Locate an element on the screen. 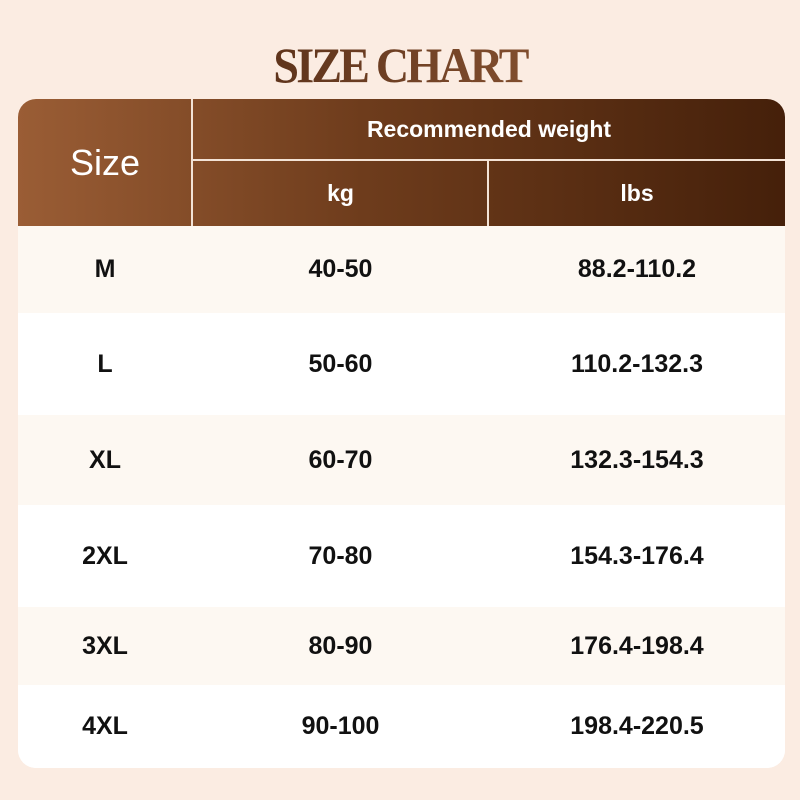  table-row: 3XL 80-90 176.4-198.4 is located at coordinates (401, 646).